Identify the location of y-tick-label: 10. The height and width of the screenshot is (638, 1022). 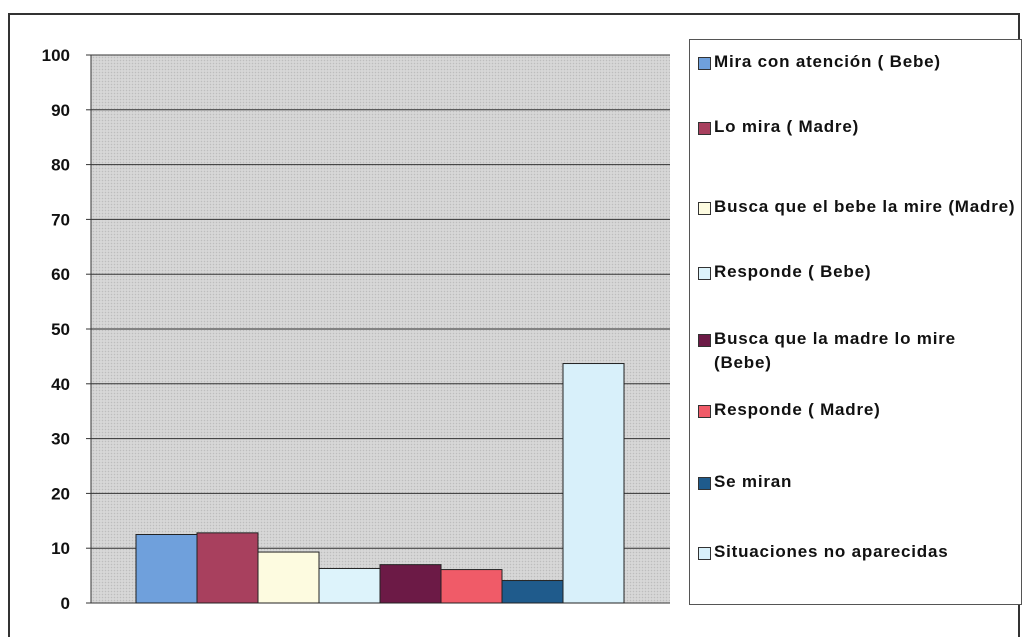
(60, 548).